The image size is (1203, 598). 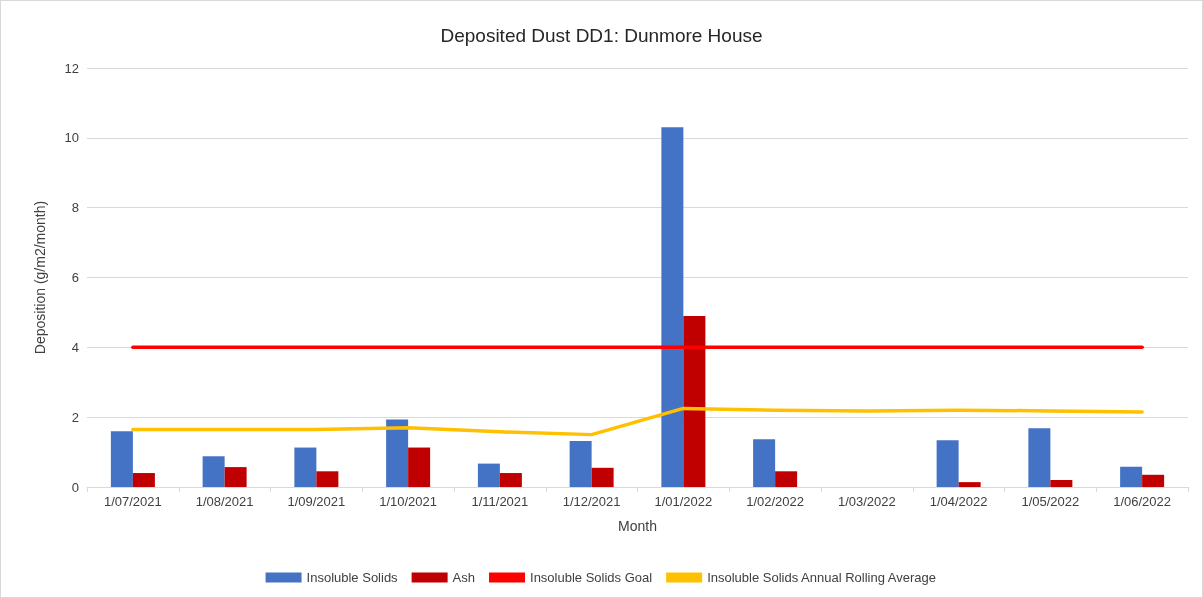 I want to click on x-tick-label: 1/09/2021, so click(x=316, y=501).